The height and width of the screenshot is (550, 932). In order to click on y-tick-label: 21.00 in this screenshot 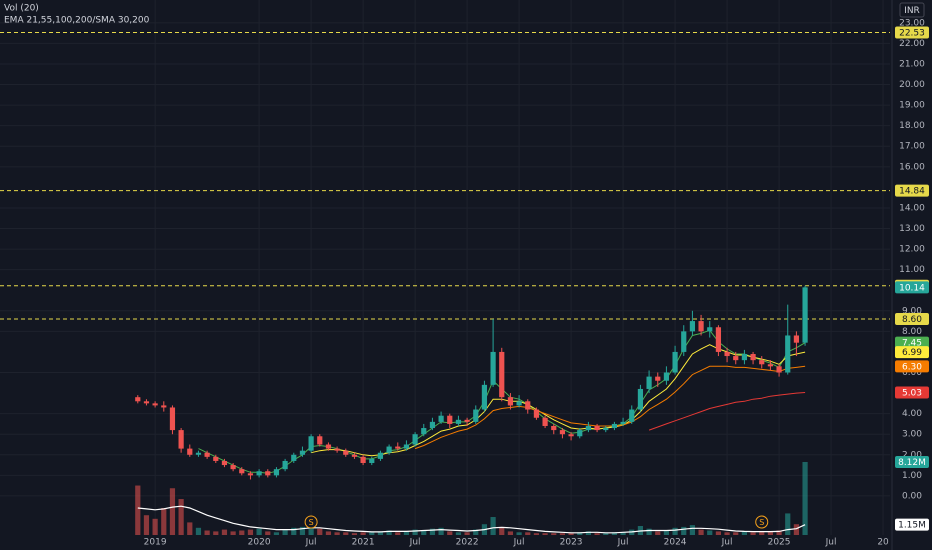, I will do `click(912, 64)`.